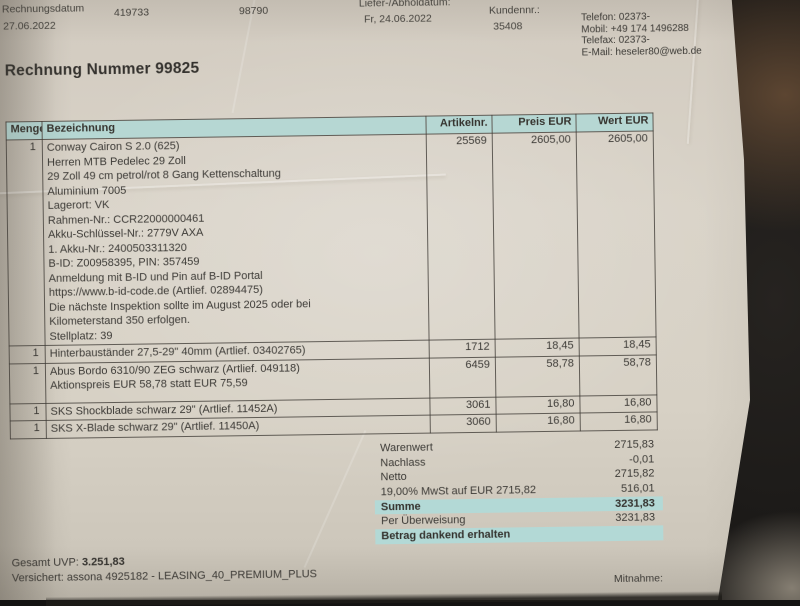 The width and height of the screenshot is (800, 606). What do you see at coordinates (459, 125) in the screenshot?
I see `col-header-artikelnr: Artikelnr.` at bounding box center [459, 125].